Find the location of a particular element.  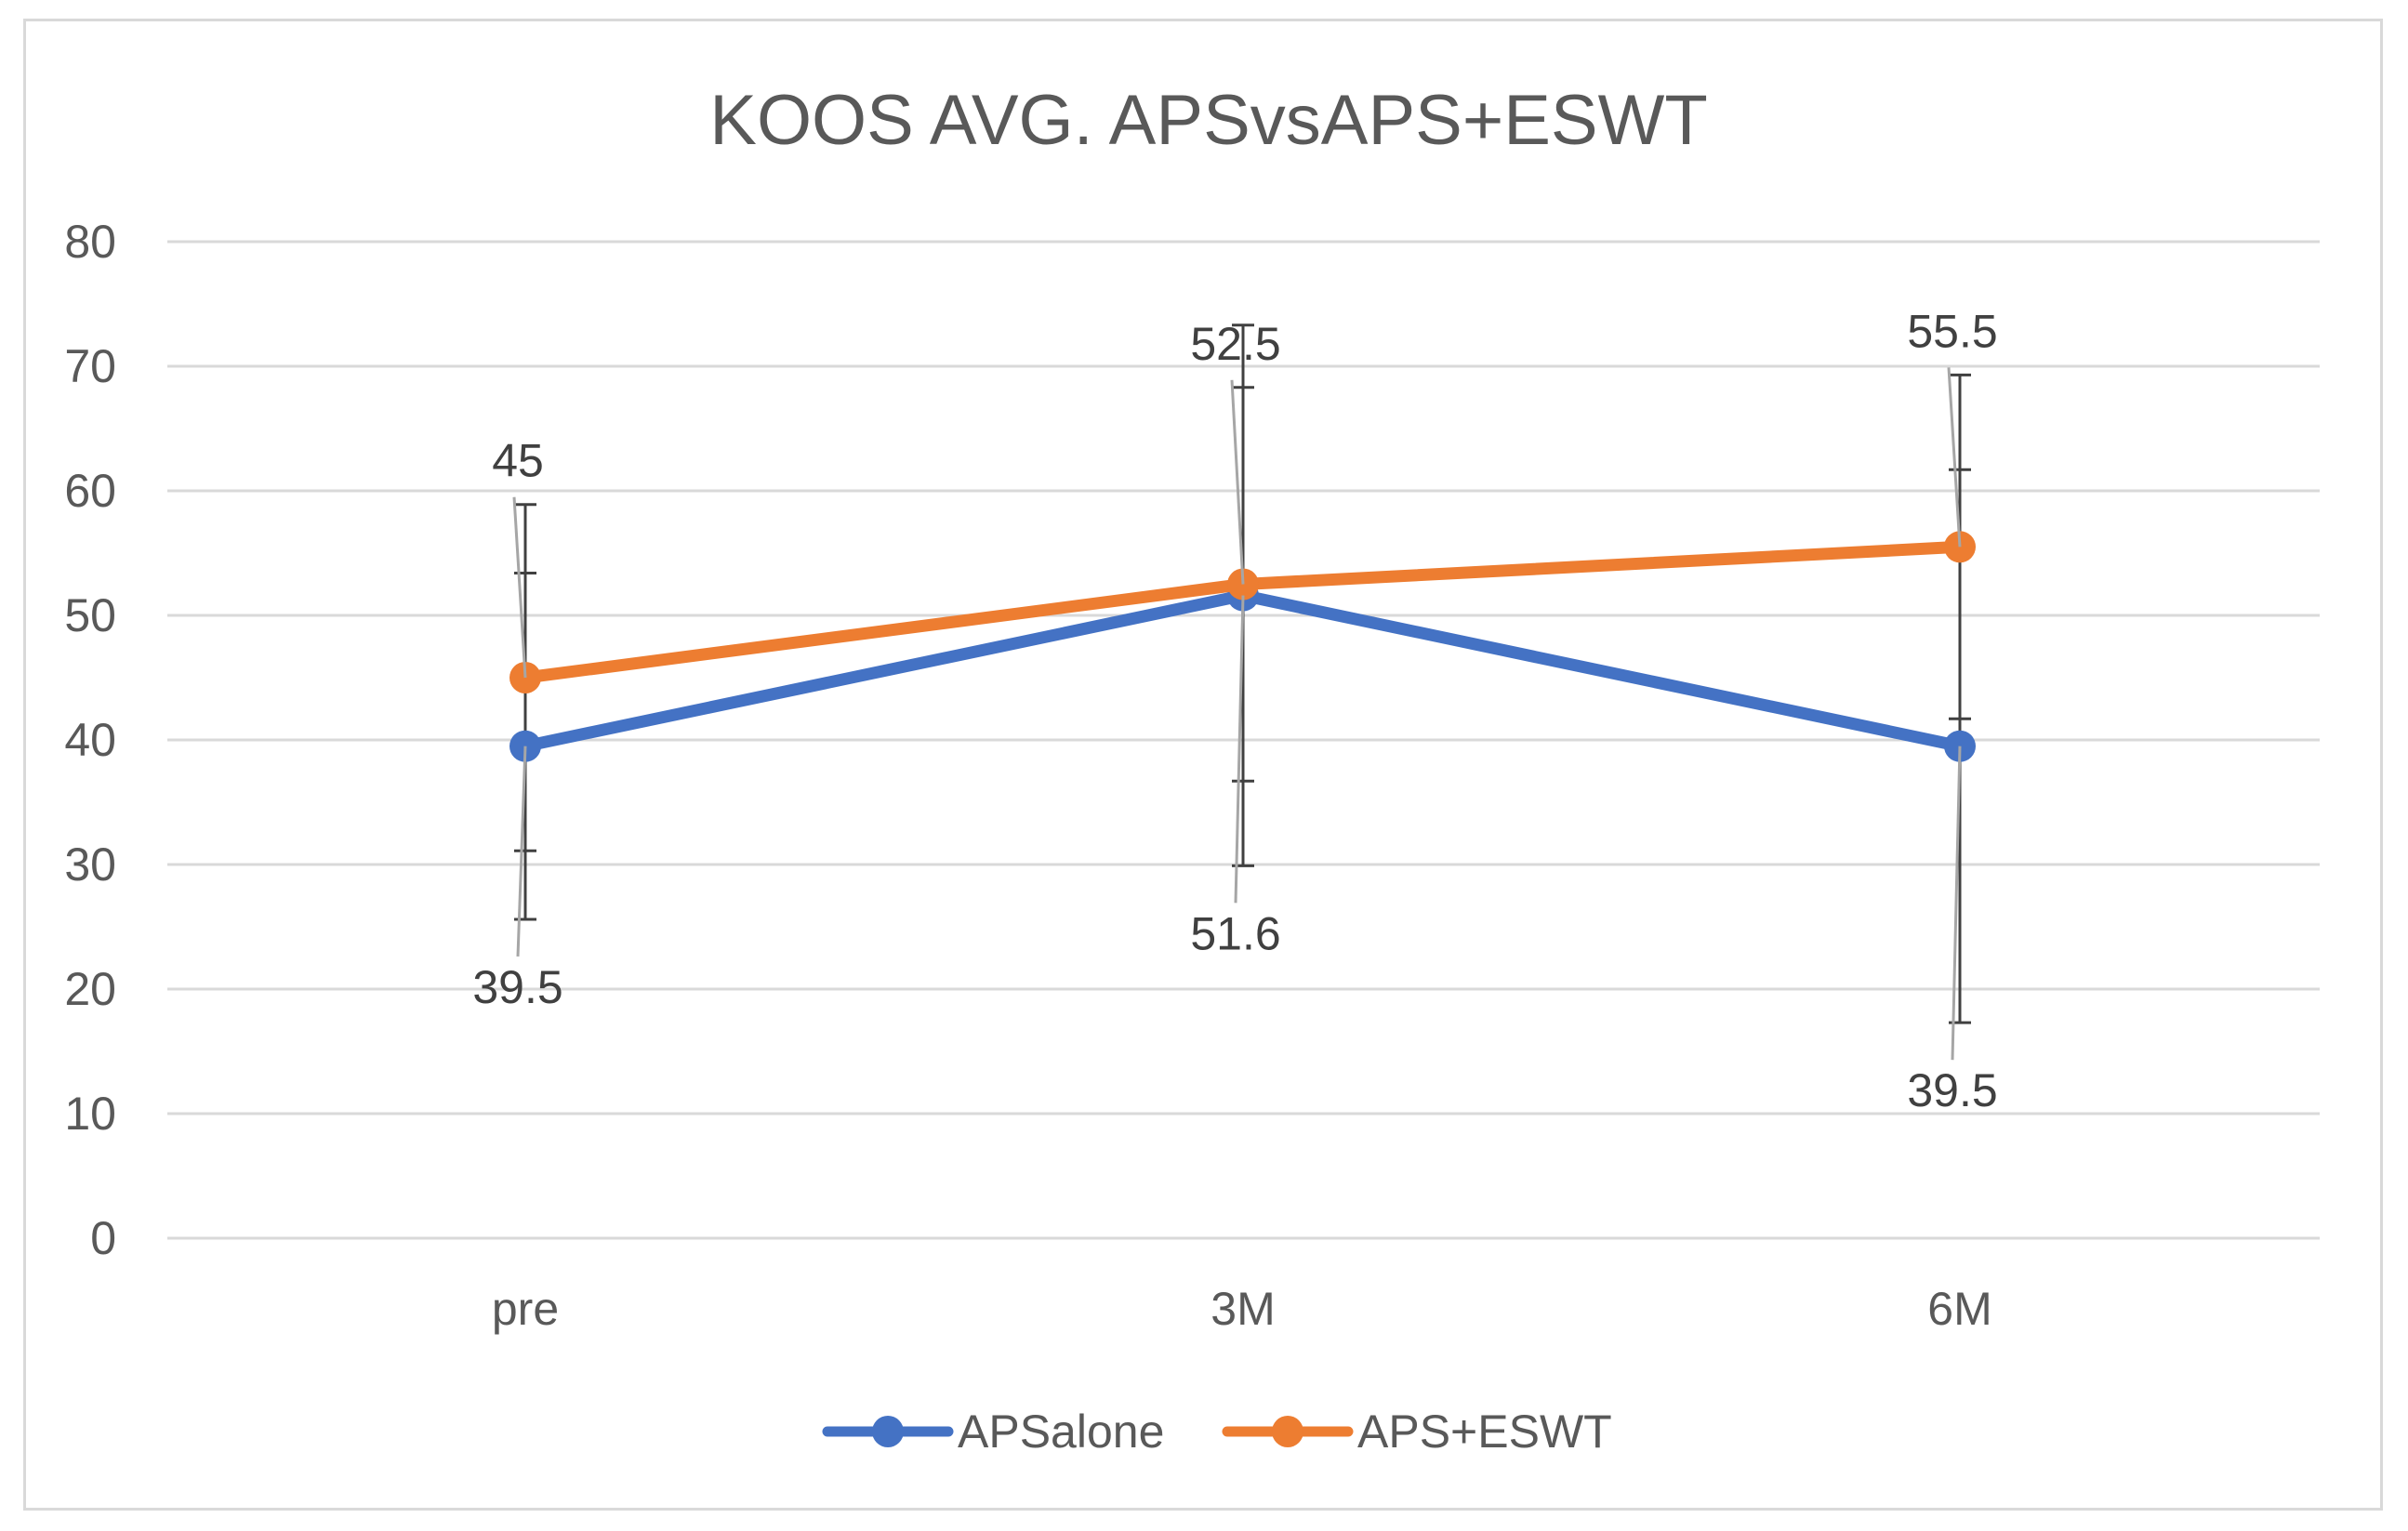

y-axis-ticks: 0 10 20 30 40 50 60 70 80 is located at coordinates (90, 740).